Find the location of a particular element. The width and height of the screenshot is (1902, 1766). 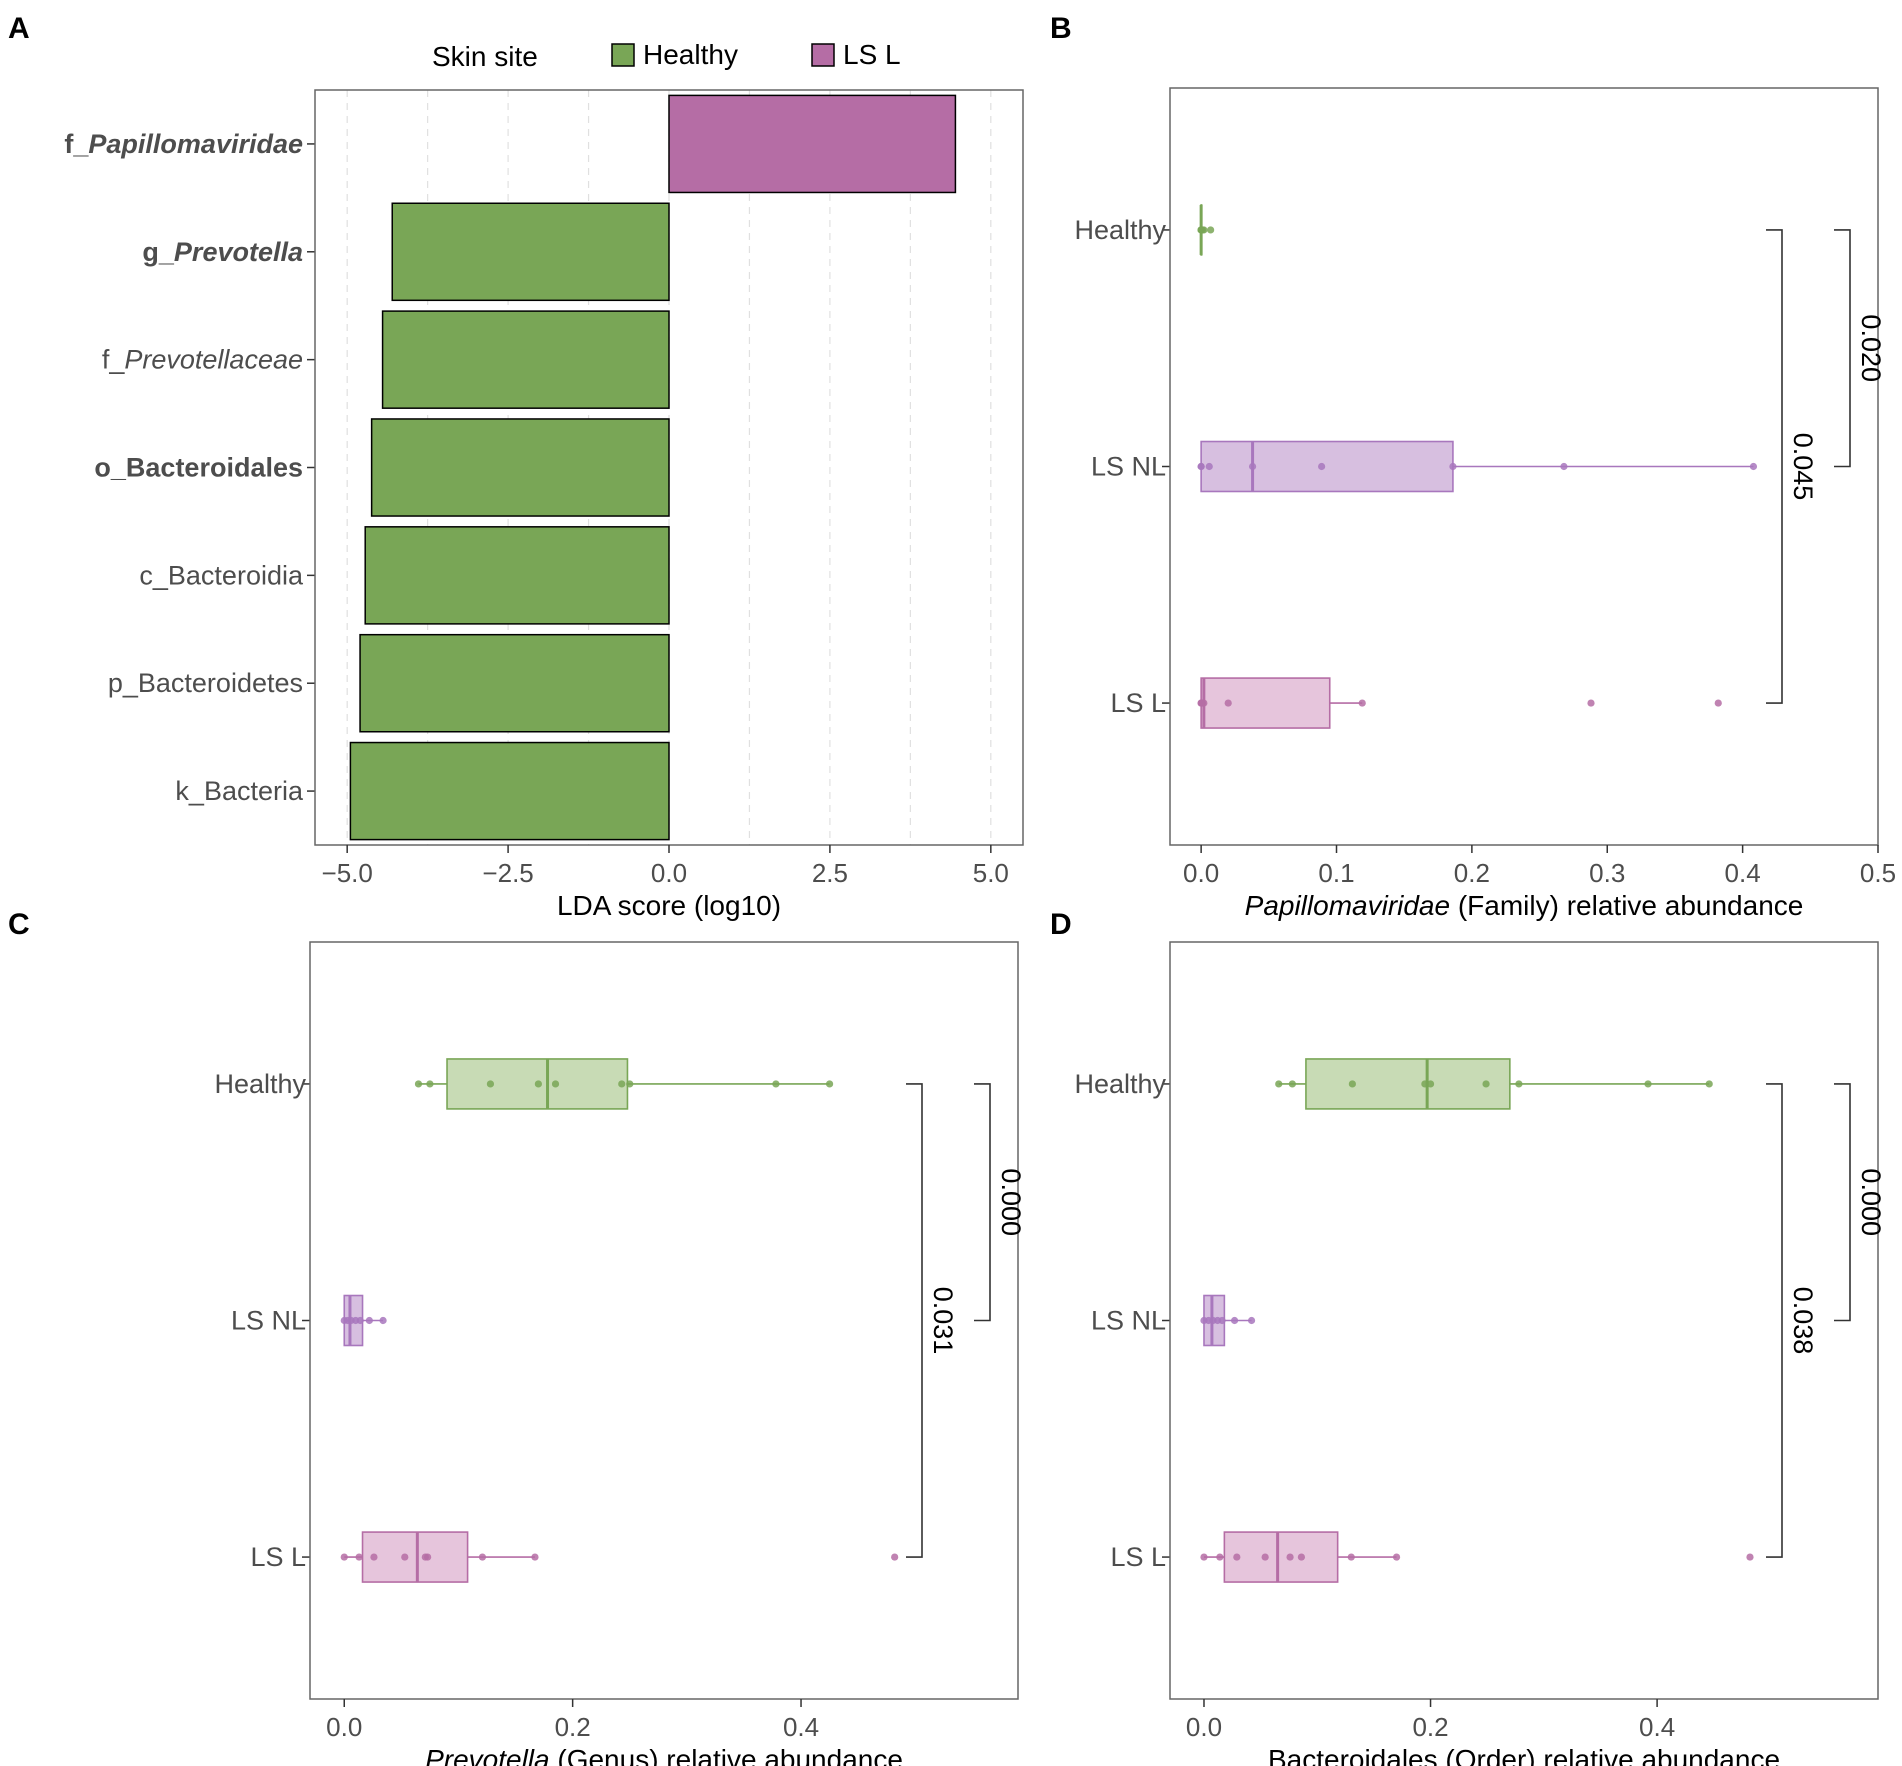

x-axis-title: LDA score (log10) is located at coordinates (669, 905).